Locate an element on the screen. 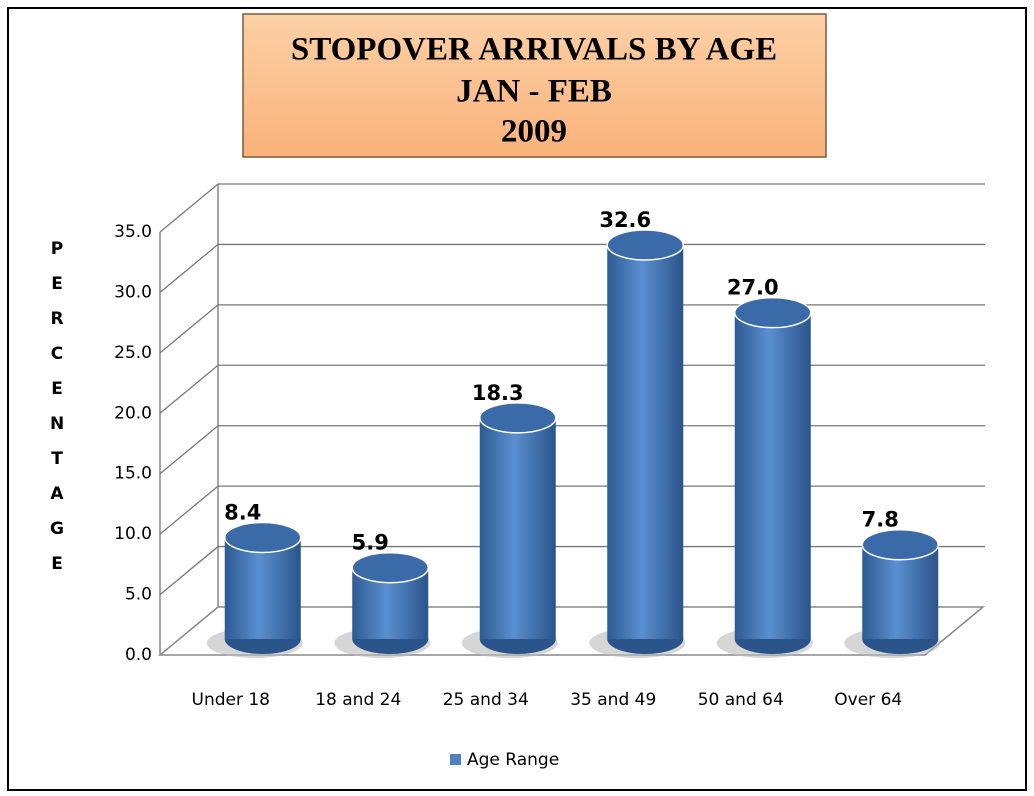 Image resolution: width=1034 pixels, height=796 pixels. x-tick-label: 35 and 49 is located at coordinates (613, 700).